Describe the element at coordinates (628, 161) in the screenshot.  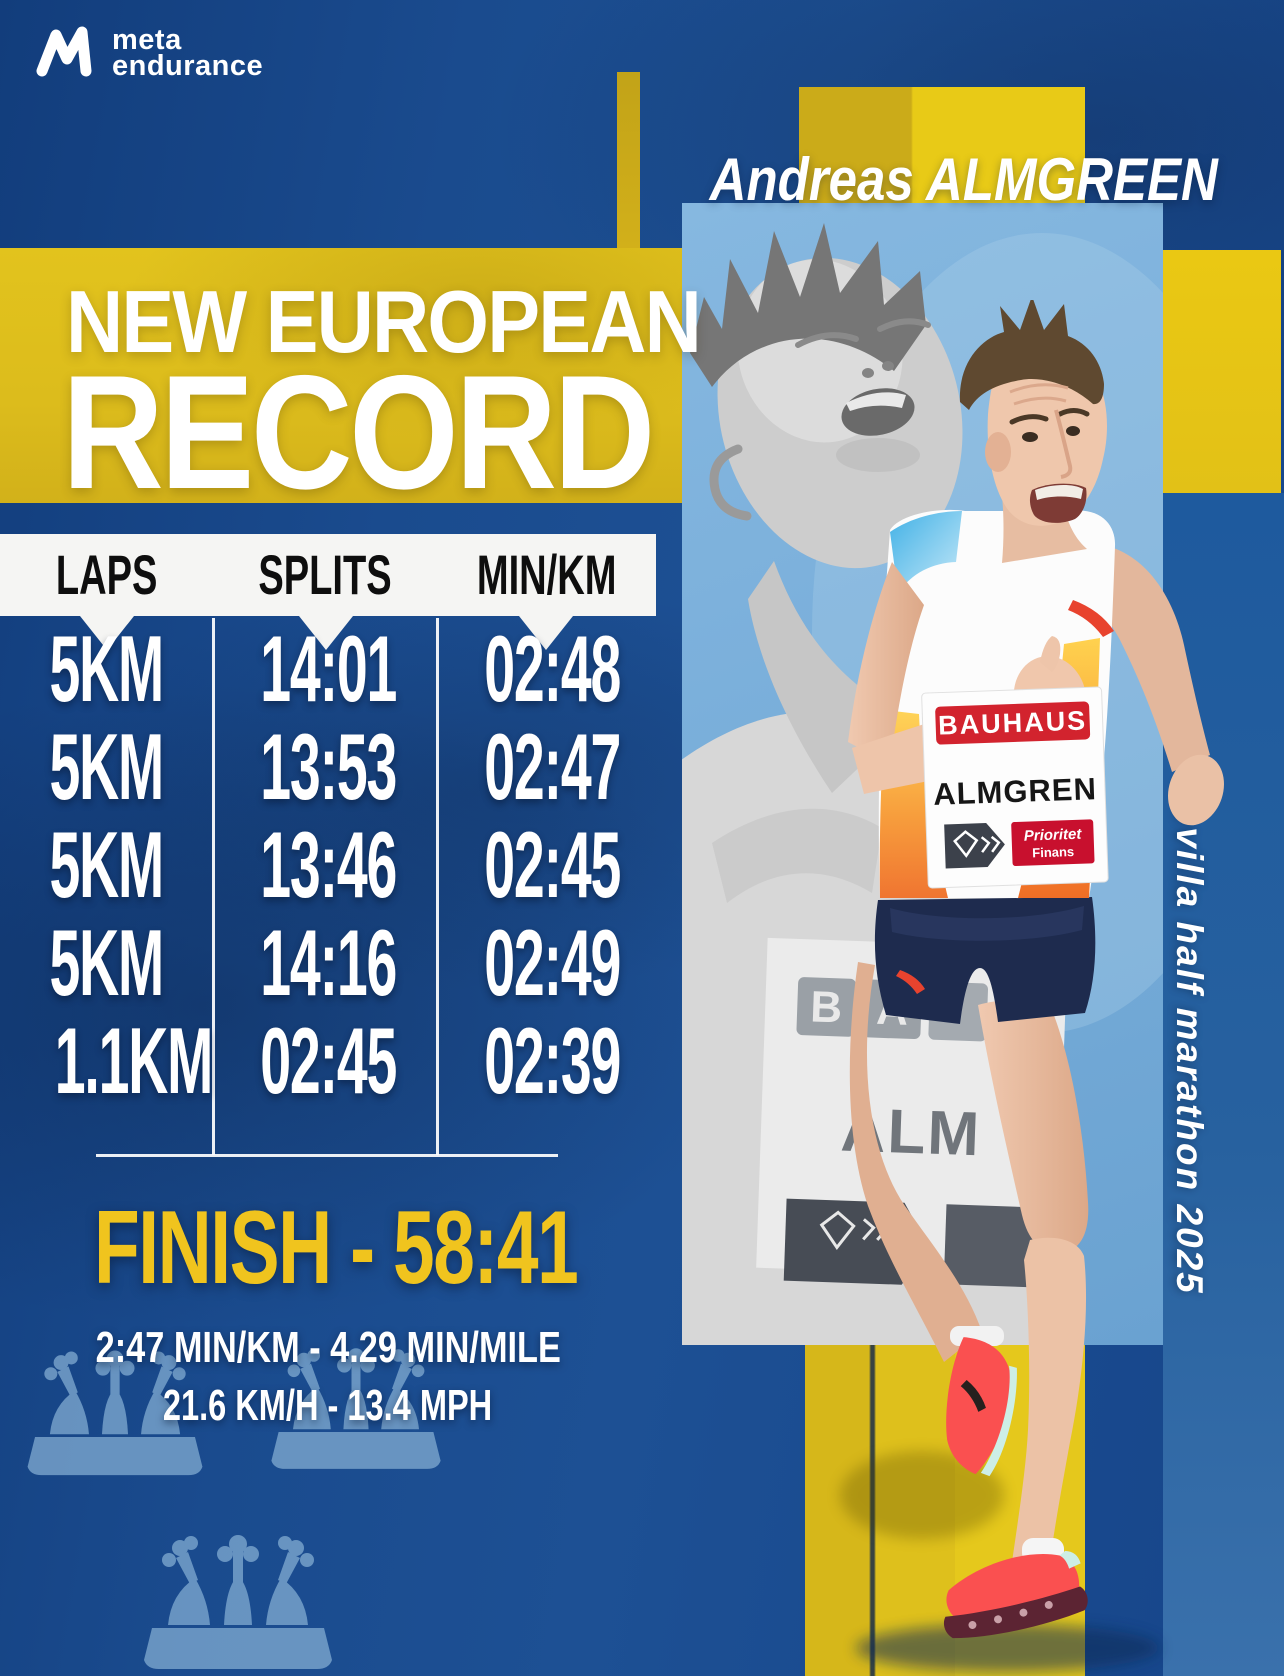
I see `yellow-sliver-strip` at that location.